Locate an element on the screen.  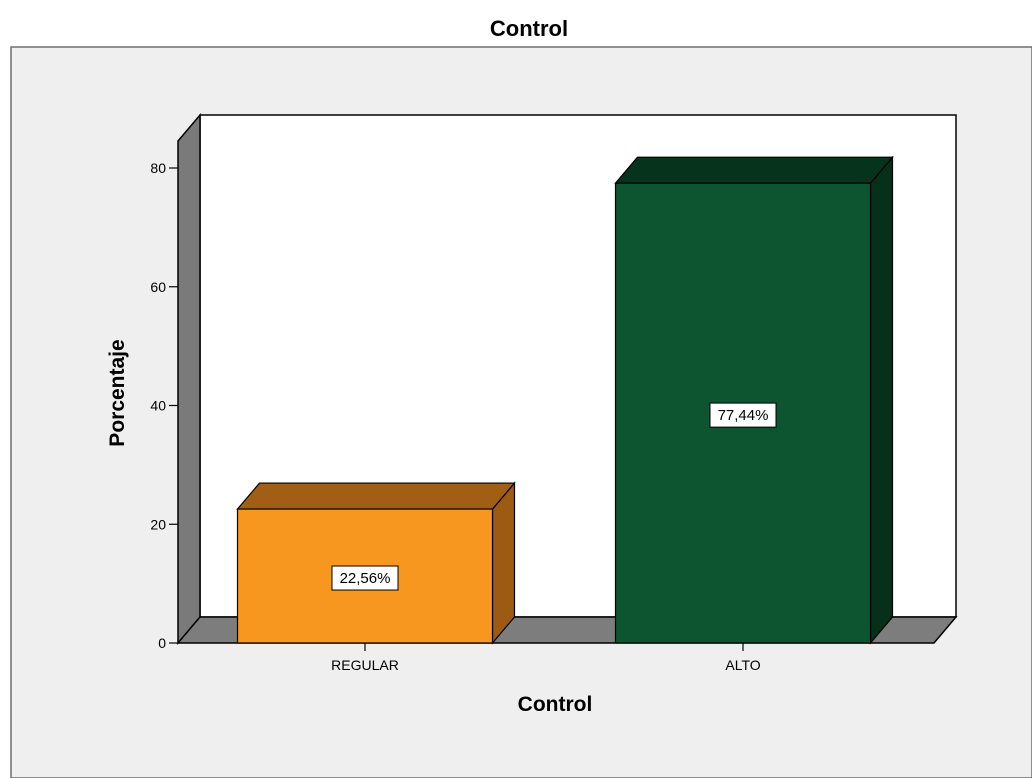
x-axis: REGULAR ALTO is located at coordinates (546, 658).